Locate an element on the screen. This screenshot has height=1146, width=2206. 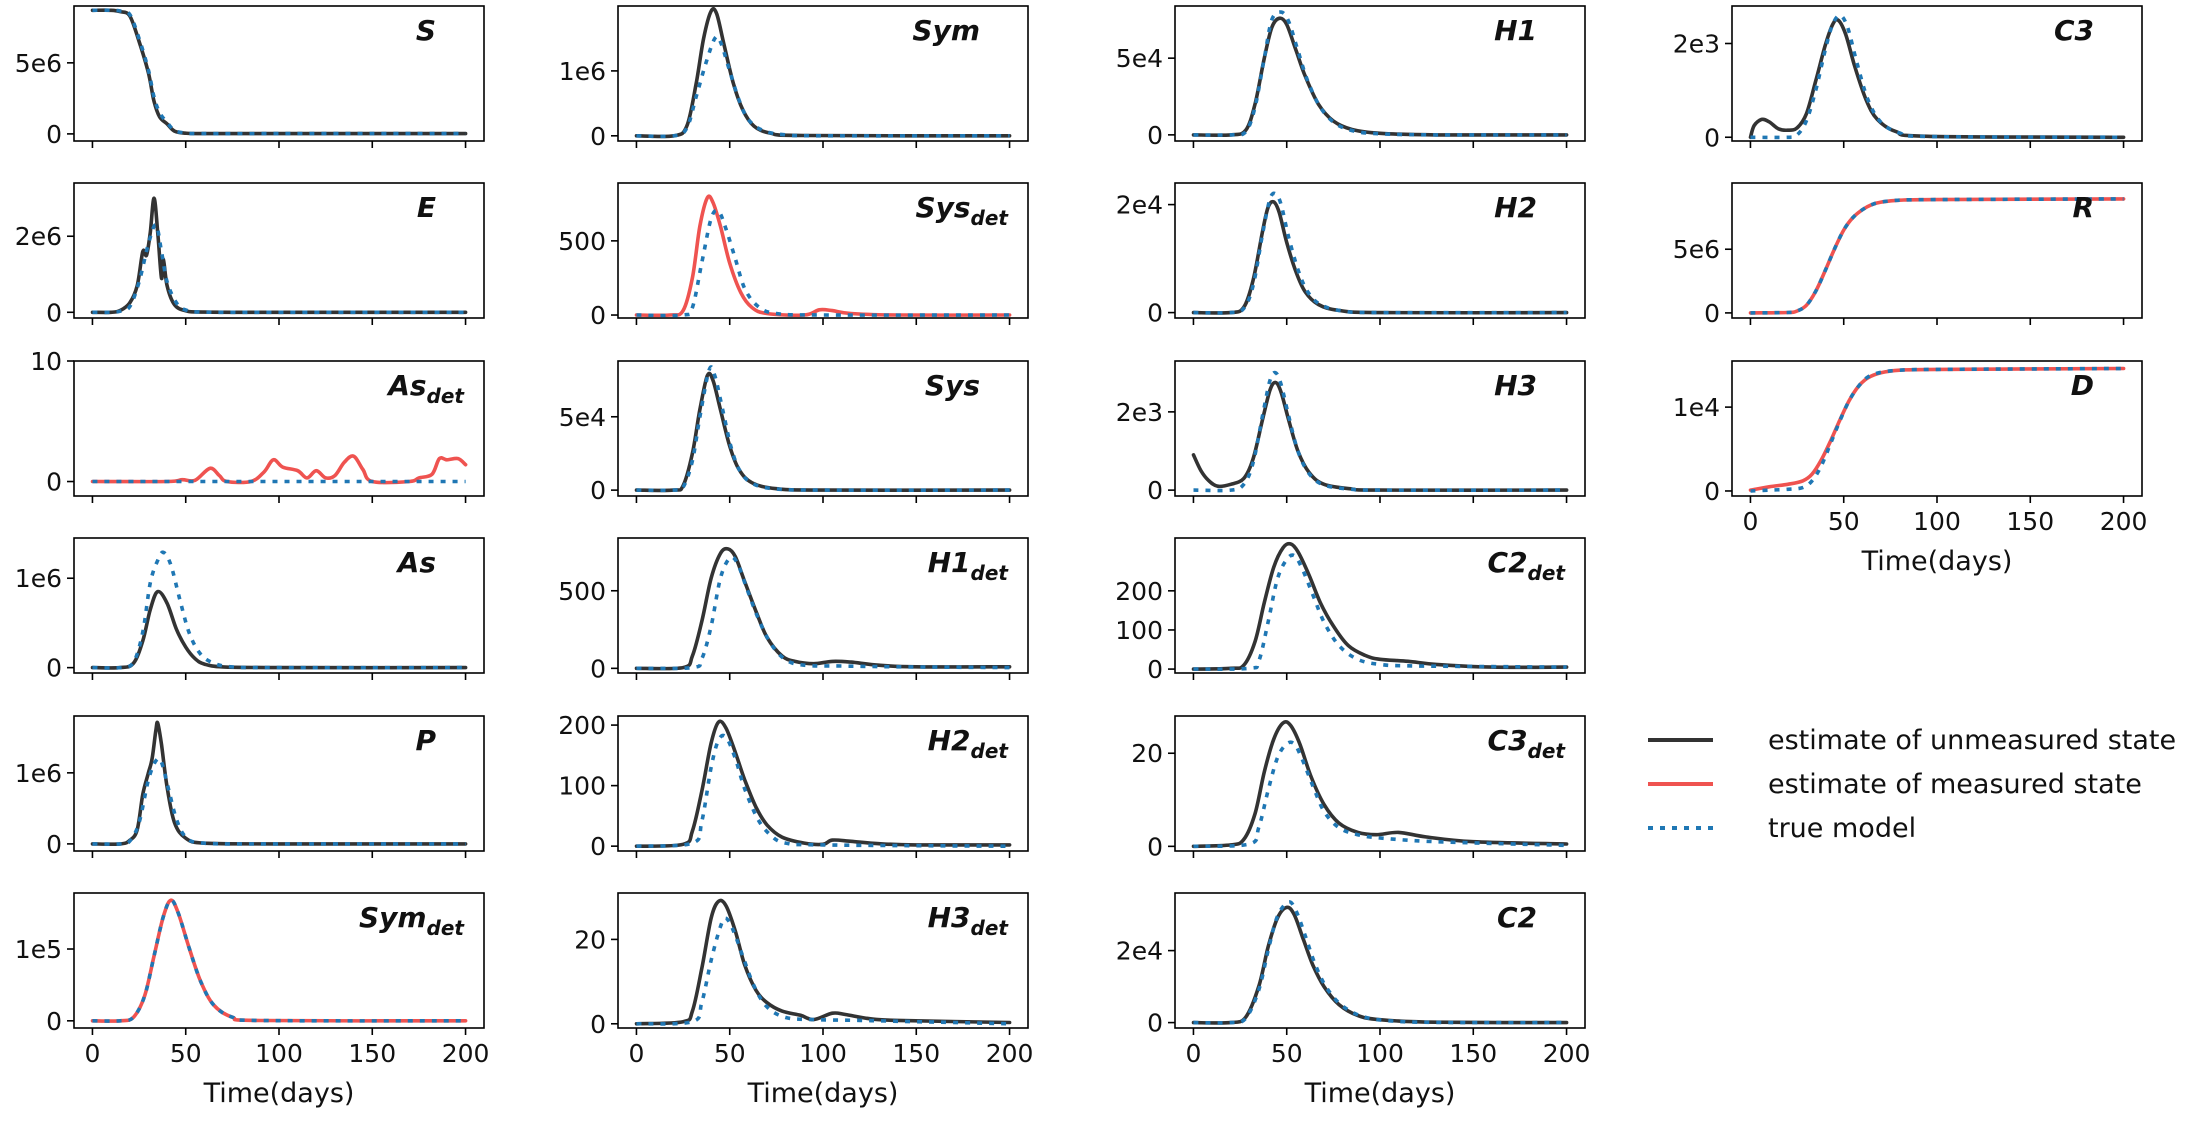
y-tick-label: 500 is located at coordinates (582, 241).